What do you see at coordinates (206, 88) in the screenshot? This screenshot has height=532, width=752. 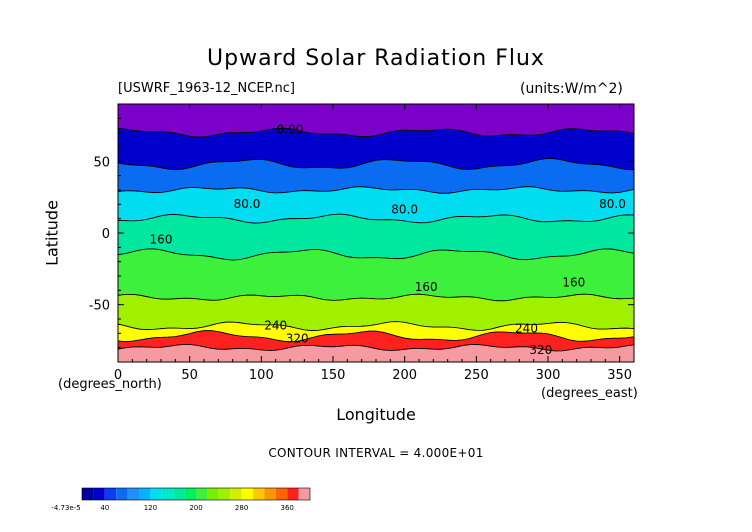 I see `dataset-filename: [USWRF_1963-12_NCEP.nc]` at bounding box center [206, 88].